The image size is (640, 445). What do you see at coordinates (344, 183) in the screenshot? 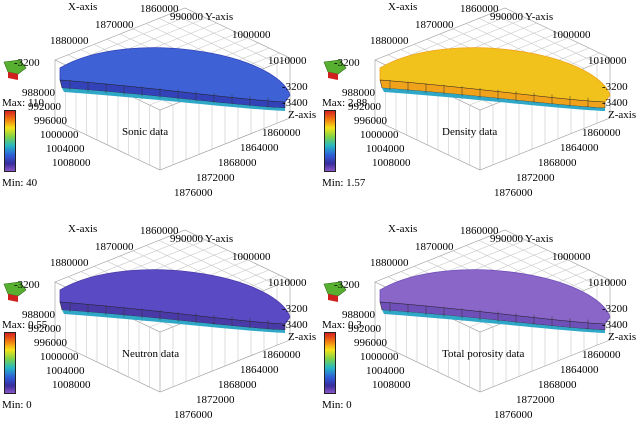
I see `colorbar-min: Min: 1.57` at bounding box center [344, 183].